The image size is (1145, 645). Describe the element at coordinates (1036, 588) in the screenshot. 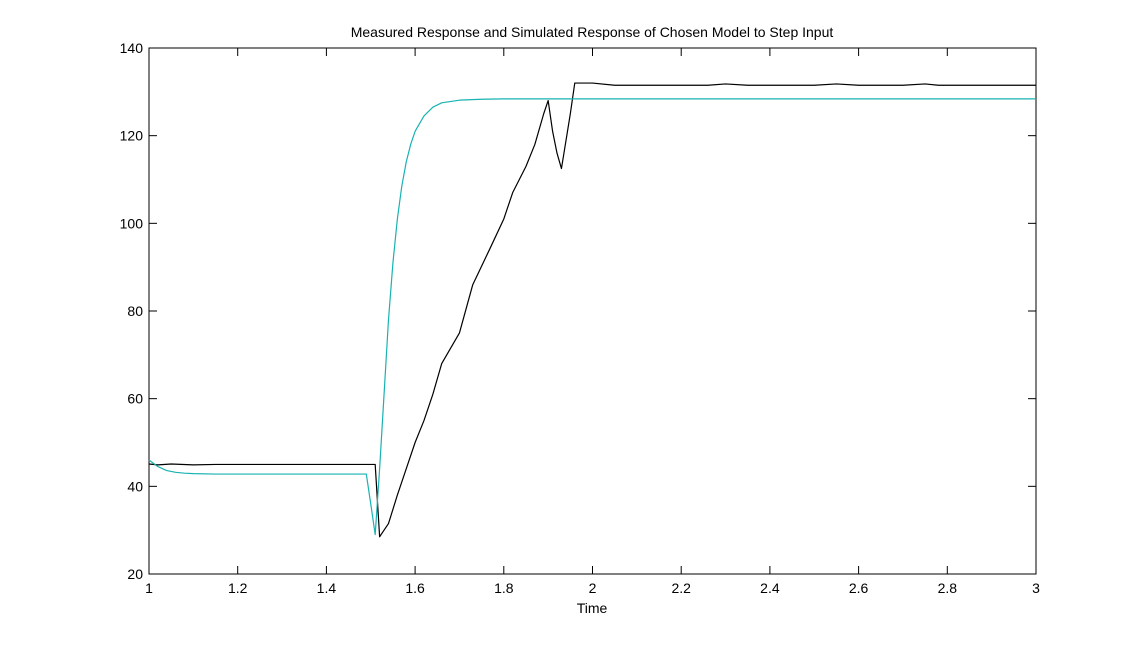

I see `x-tick-label: 3` at that location.